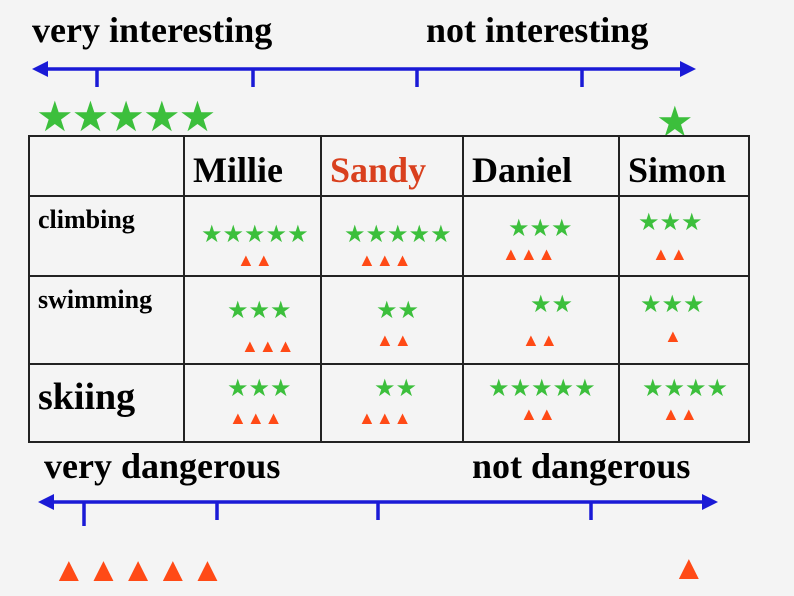 This screenshot has width=794, height=596. Describe the element at coordinates (152, 30) in the screenshot. I see `interesting-scale-left-label: very interesting` at that location.